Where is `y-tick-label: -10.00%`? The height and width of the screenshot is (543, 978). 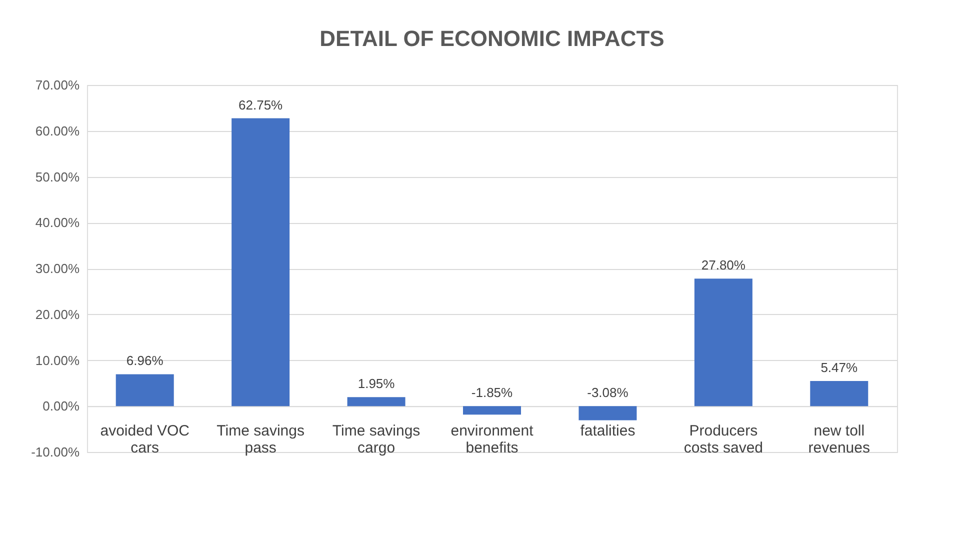 y-tick-label: -10.00% is located at coordinates (55, 452).